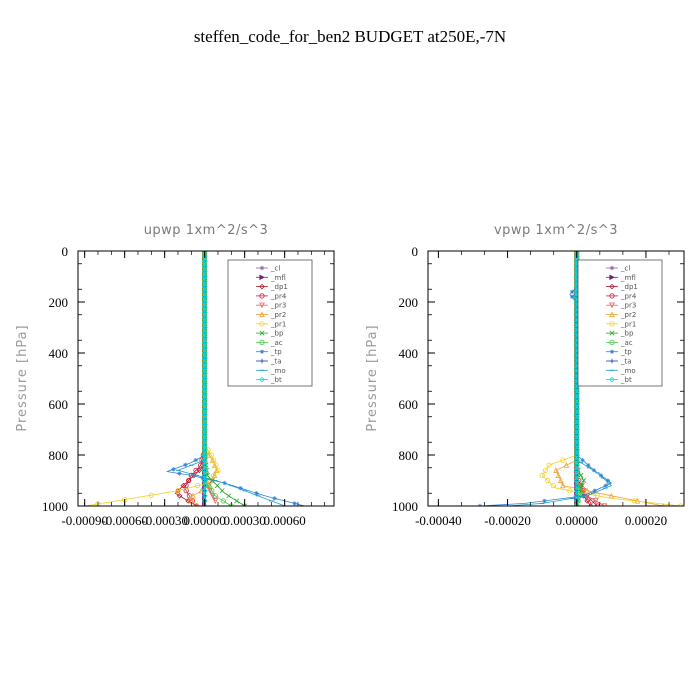  What do you see at coordinates (262, 351) in the screenshot?
I see `legend-marker-tp-upwp` at bounding box center [262, 351].